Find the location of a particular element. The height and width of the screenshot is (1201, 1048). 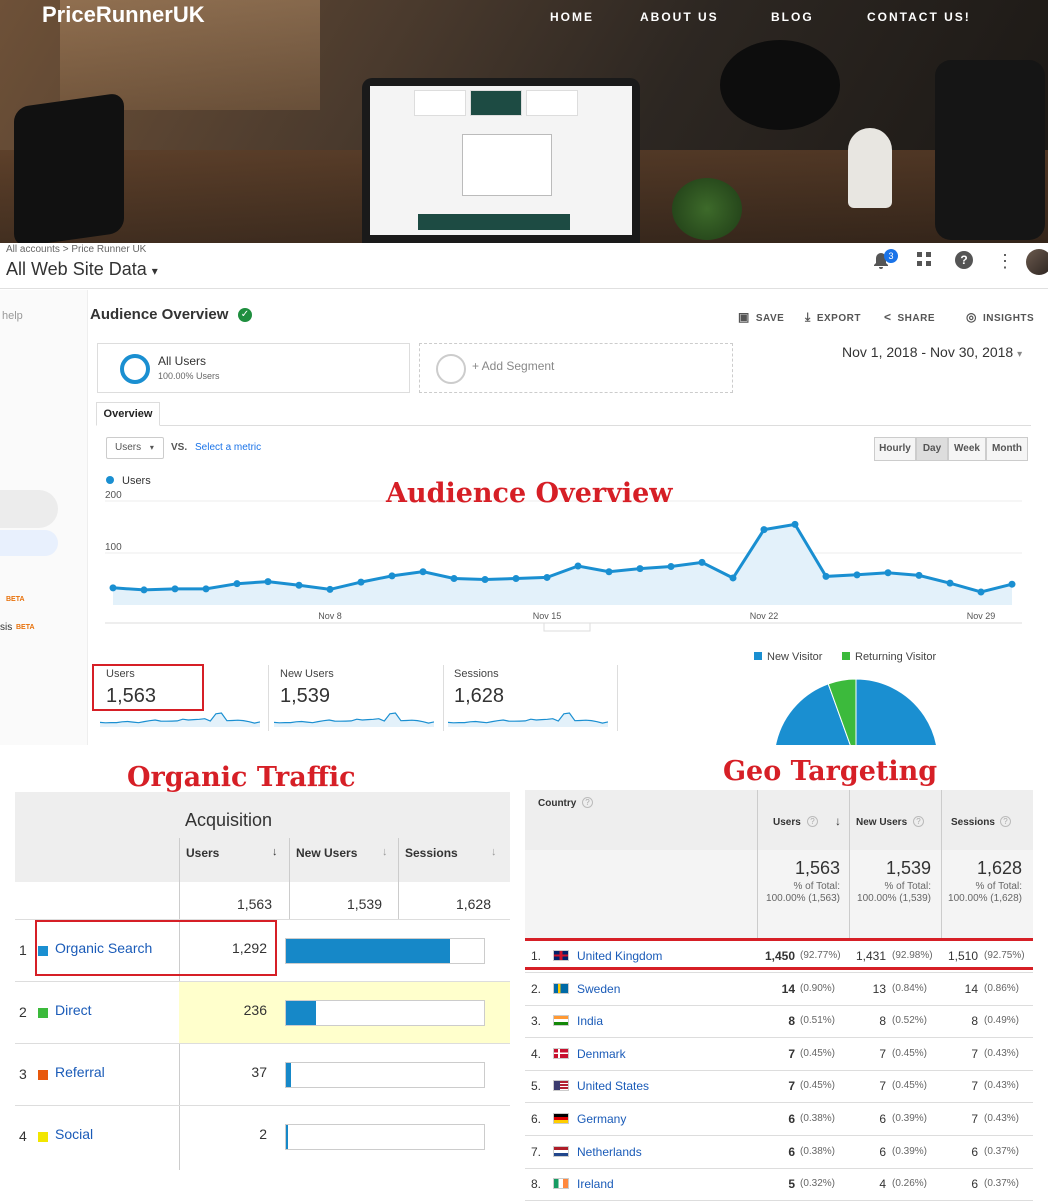

sidebar-item-selected is located at coordinates (29, 543).